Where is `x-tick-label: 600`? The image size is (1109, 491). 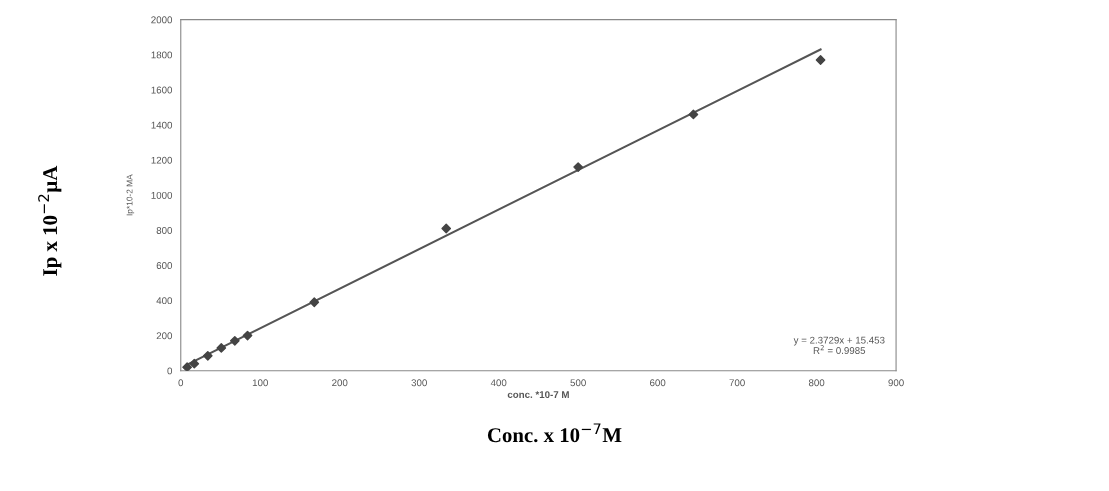 x-tick-label: 600 is located at coordinates (658, 383).